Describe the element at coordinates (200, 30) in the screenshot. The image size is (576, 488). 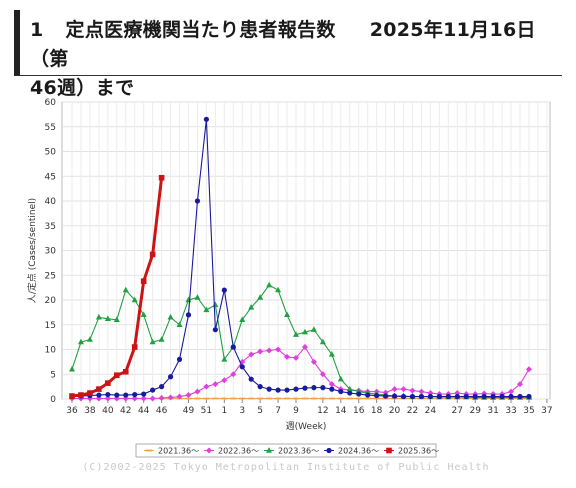
I see `section-title: 定点医療機関当たり患者報告数` at that location.